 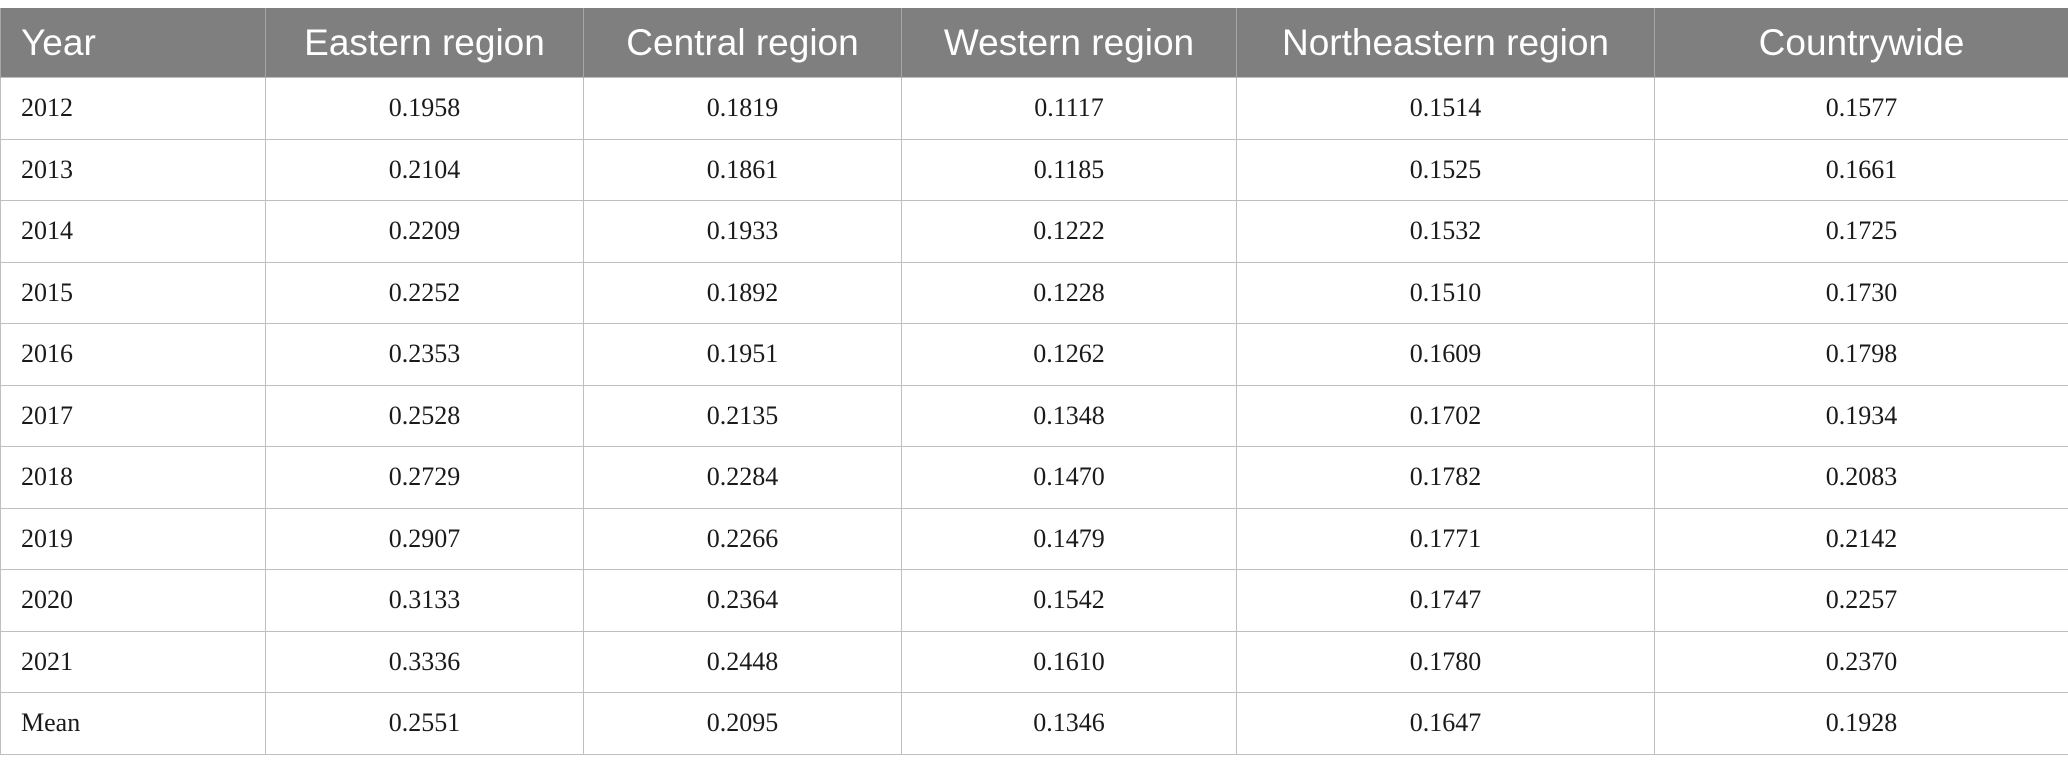 What do you see at coordinates (1445, 43) in the screenshot?
I see `column-header-northeastern-region: Northeastern region` at bounding box center [1445, 43].